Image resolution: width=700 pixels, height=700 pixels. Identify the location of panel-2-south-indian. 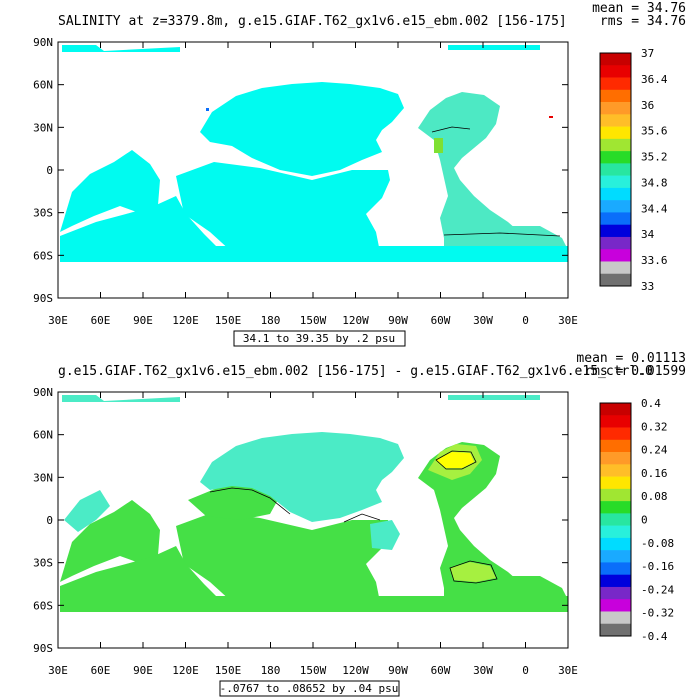
(141, 577).